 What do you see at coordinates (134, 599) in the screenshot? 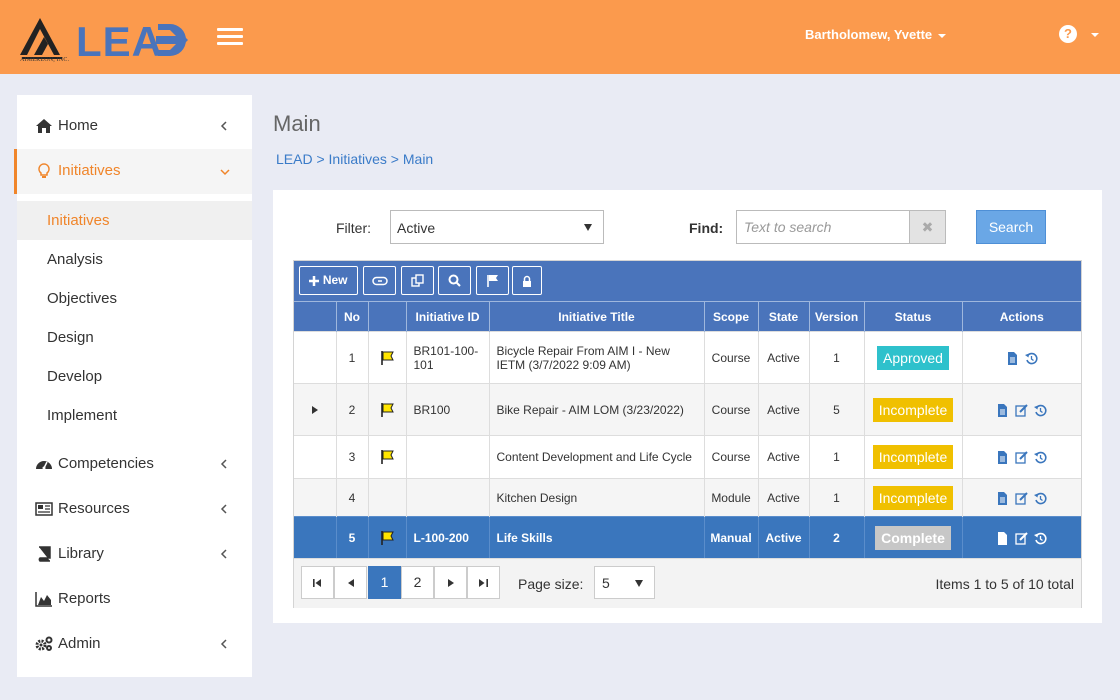
I see `sidebar-item-reports: Reports` at bounding box center [134, 599].